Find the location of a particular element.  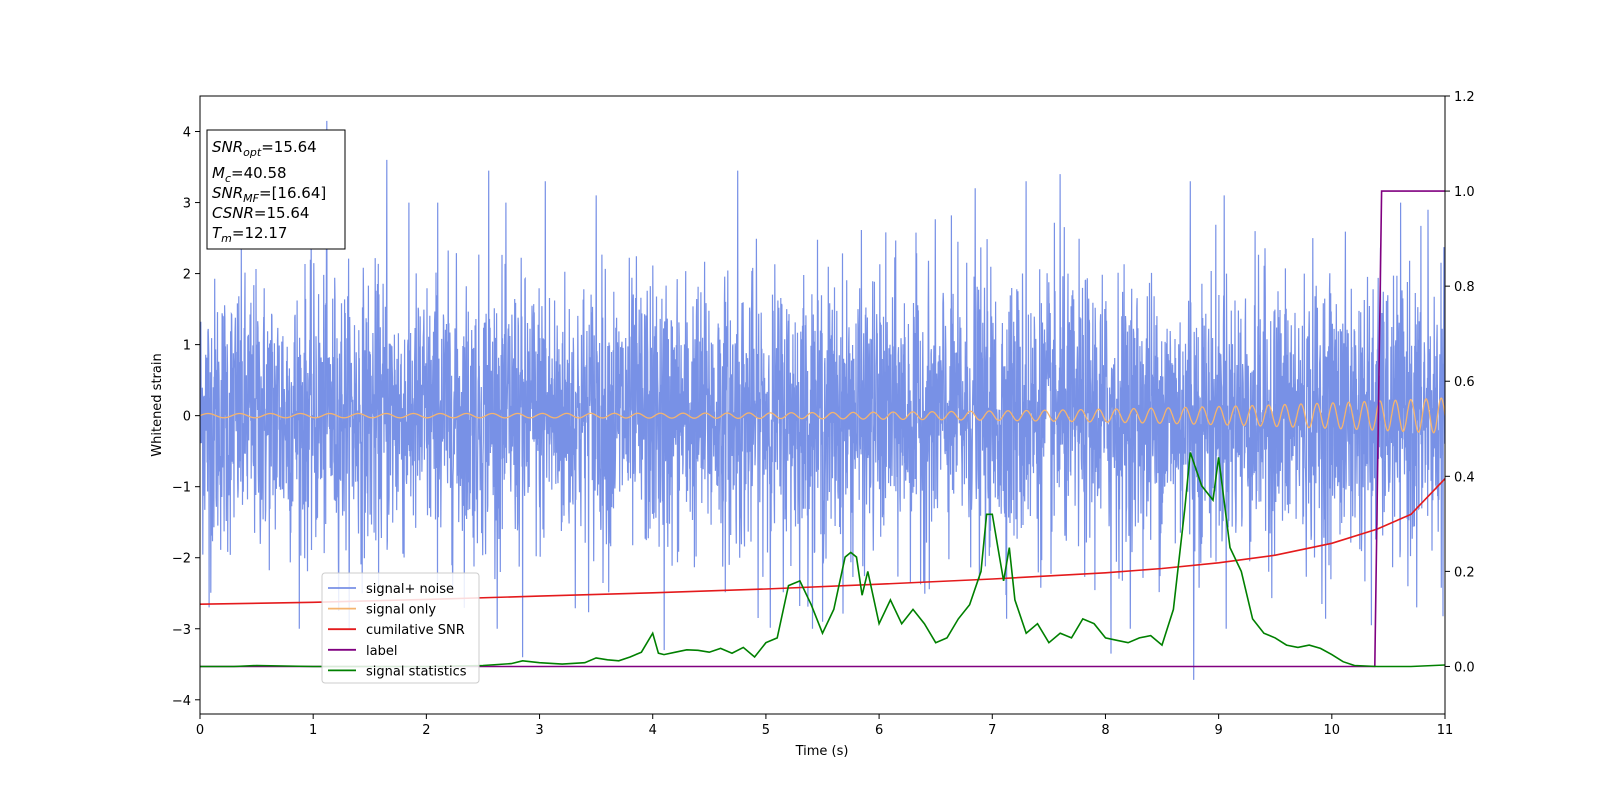

legend-frame is located at coordinates (400, 628).